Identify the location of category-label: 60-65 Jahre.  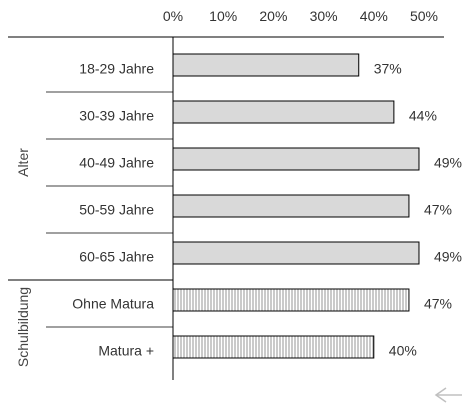
(116, 257).